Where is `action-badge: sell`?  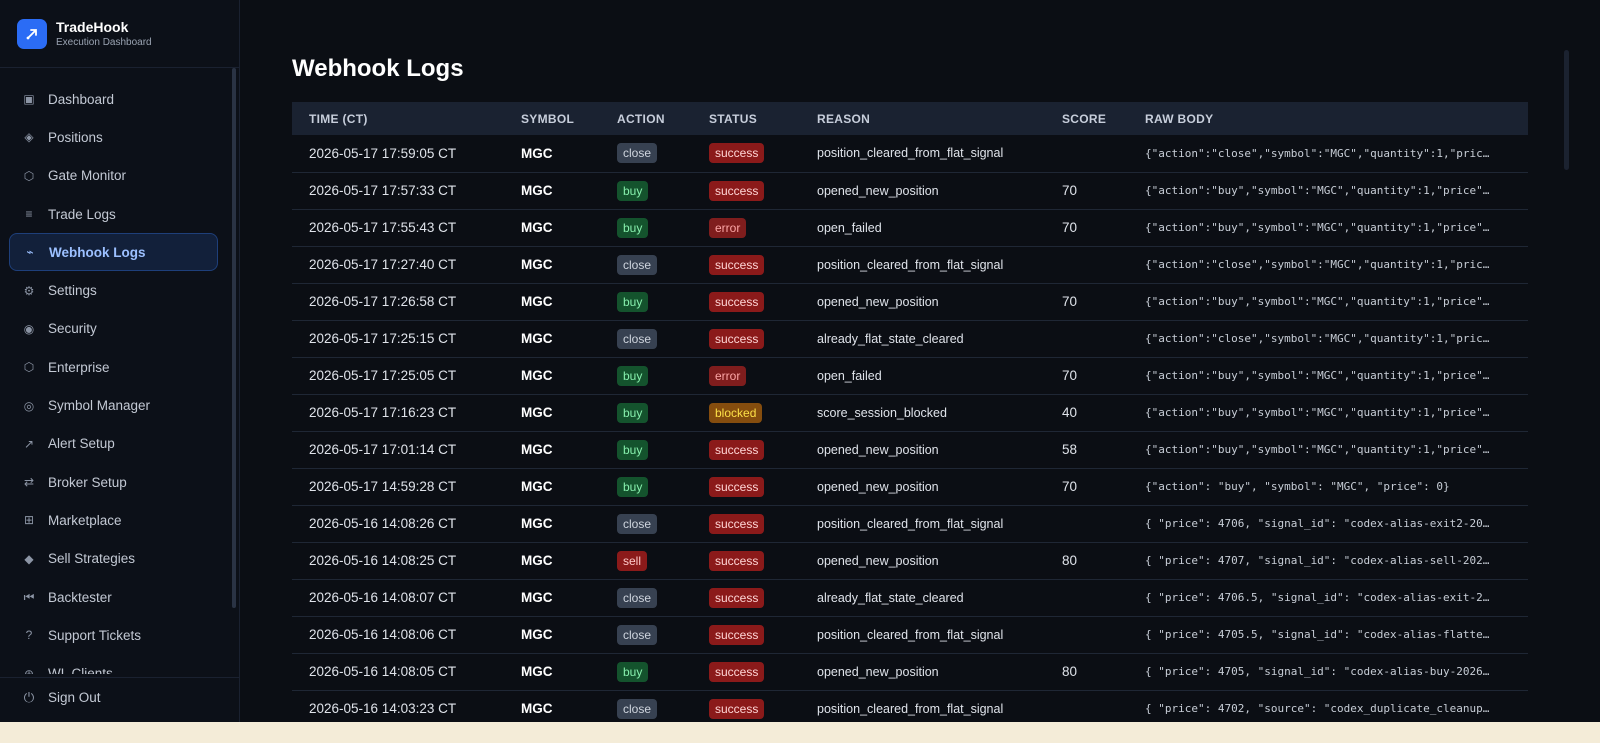 action-badge: sell is located at coordinates (632, 560).